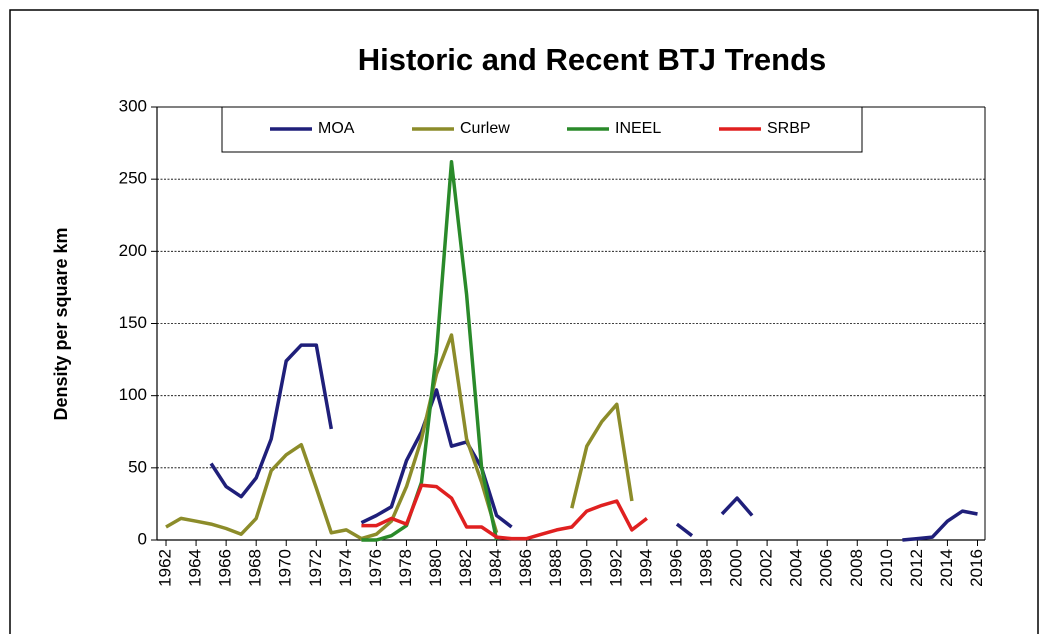 Image resolution: width=1049 pixels, height=634 pixels. Describe the element at coordinates (133, 322) in the screenshot. I see `y-tick-label: 150` at that location.